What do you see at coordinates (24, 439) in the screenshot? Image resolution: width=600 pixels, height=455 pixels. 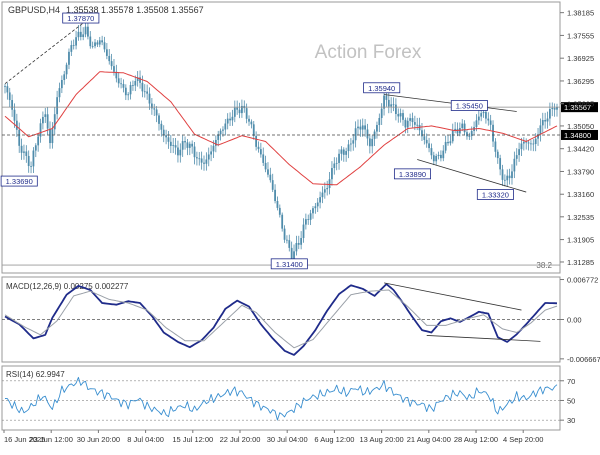 I see `time-tick-label: 16 Jun 2025` at bounding box center [24, 439].